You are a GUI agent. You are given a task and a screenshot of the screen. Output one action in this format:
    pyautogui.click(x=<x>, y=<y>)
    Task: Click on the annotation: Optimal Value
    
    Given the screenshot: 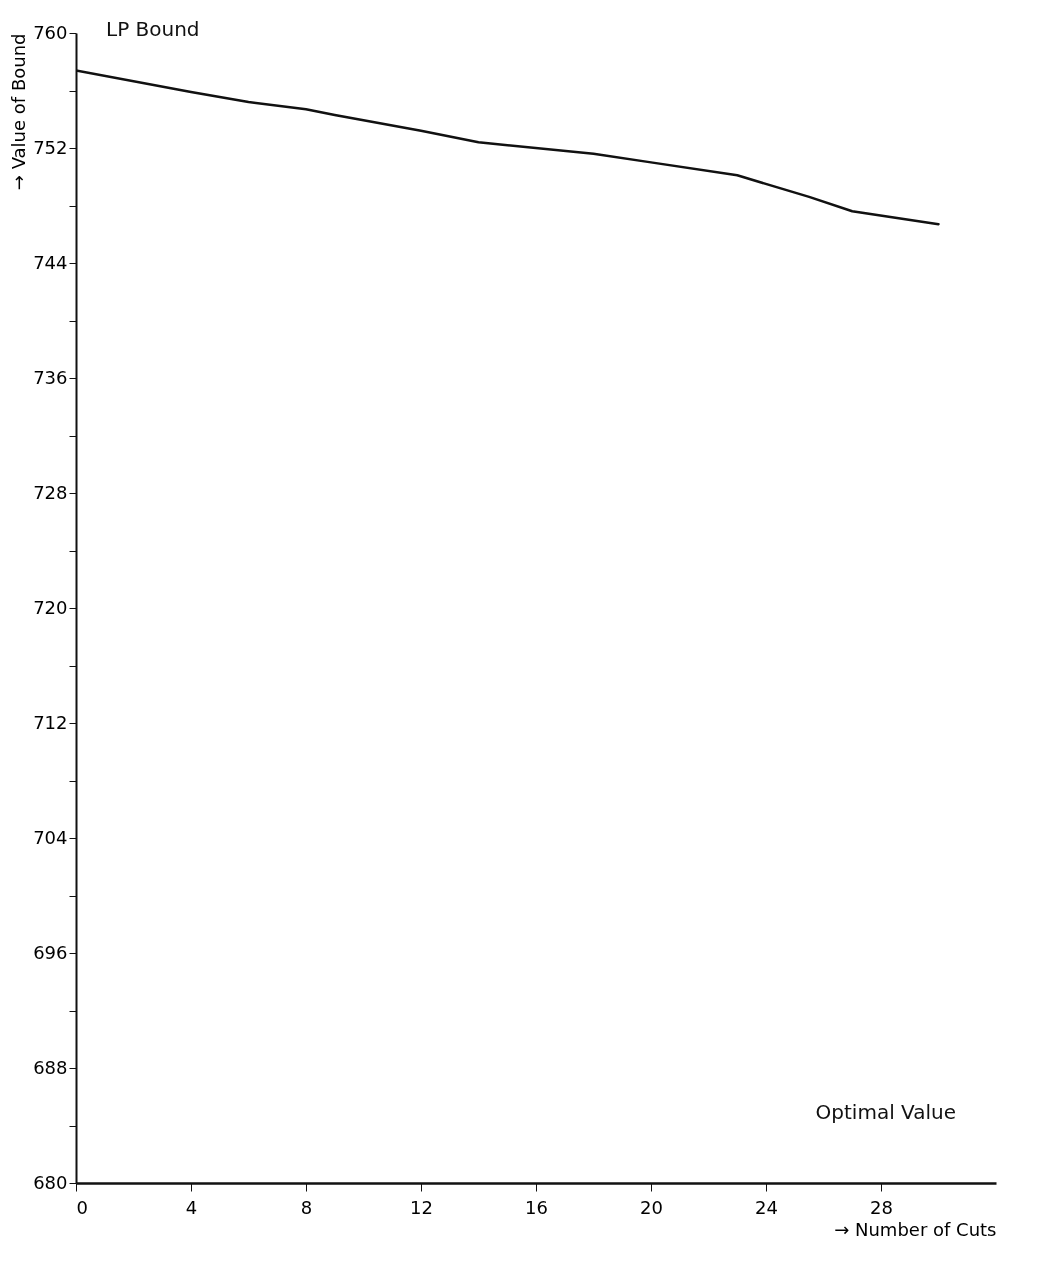 What is the action you would take?
    pyautogui.click(x=885, y=1112)
    